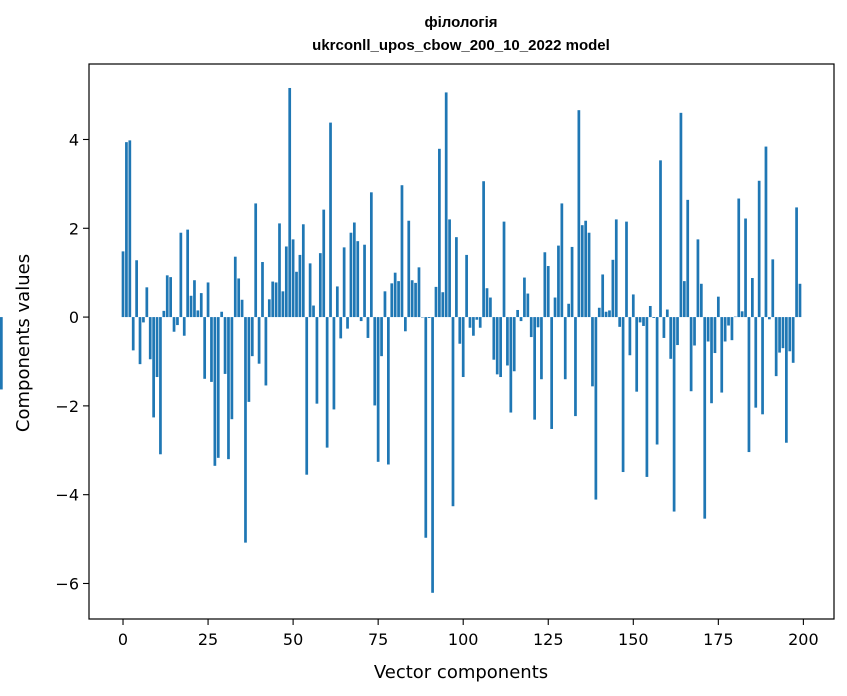 This screenshot has width=847, height=696. Describe the element at coordinates (468, 634) in the screenshot. I see `x-axis-ticks: 0 25 50 75 100 125 150 175 200` at that location.